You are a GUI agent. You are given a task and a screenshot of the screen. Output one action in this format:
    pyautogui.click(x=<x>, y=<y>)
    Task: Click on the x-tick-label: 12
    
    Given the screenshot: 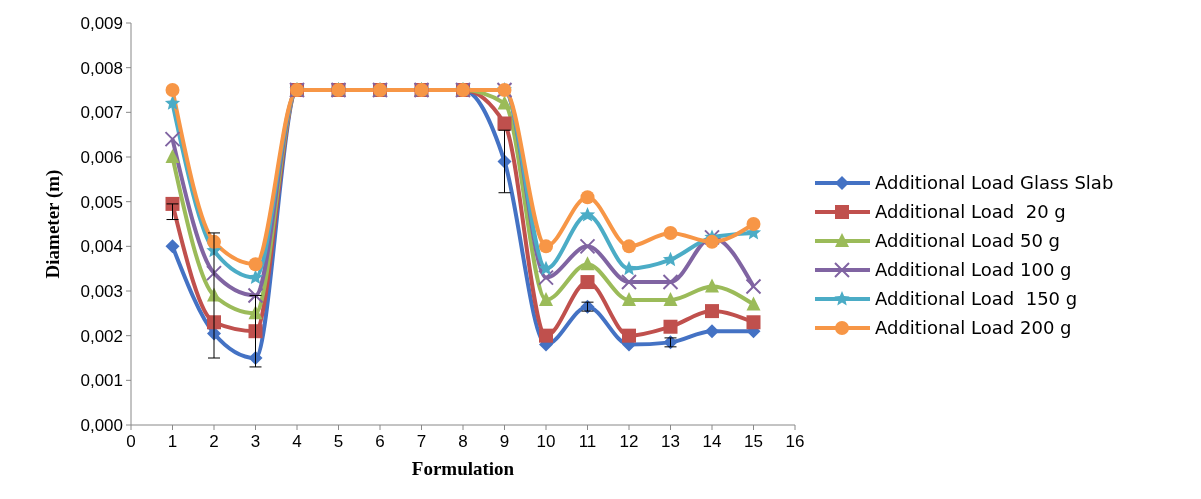 What is the action you would take?
    pyautogui.click(x=629, y=441)
    